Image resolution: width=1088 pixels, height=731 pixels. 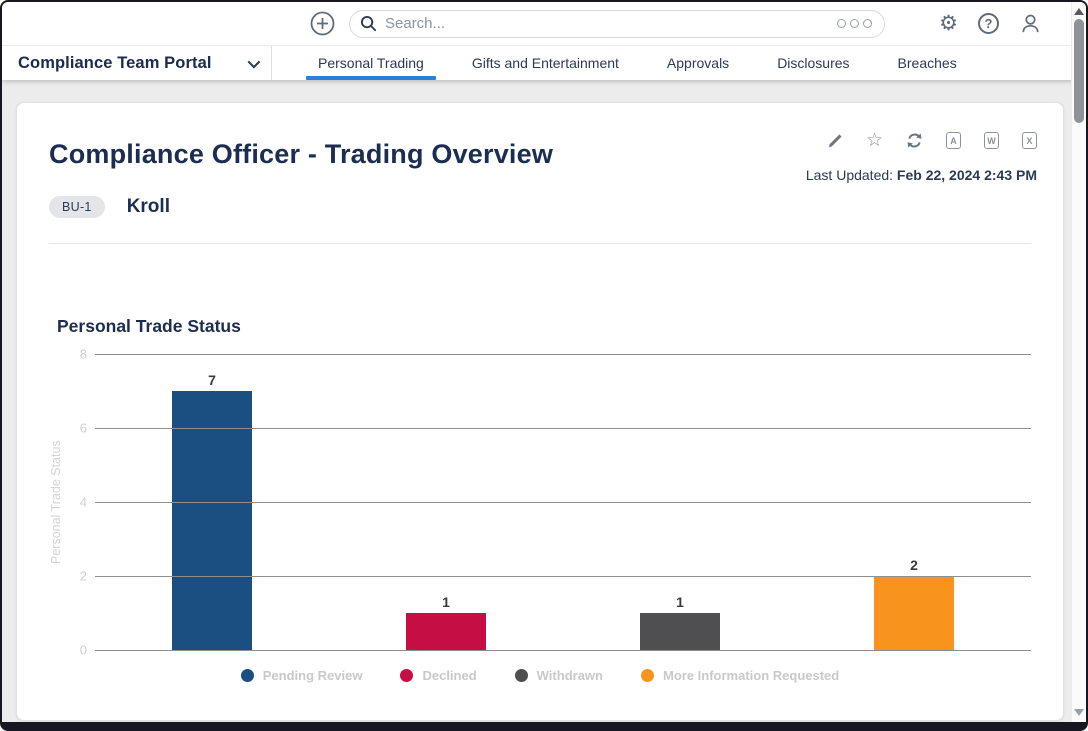 I want to click on top-bar: ⚙ ?, so click(x=544, y=24).